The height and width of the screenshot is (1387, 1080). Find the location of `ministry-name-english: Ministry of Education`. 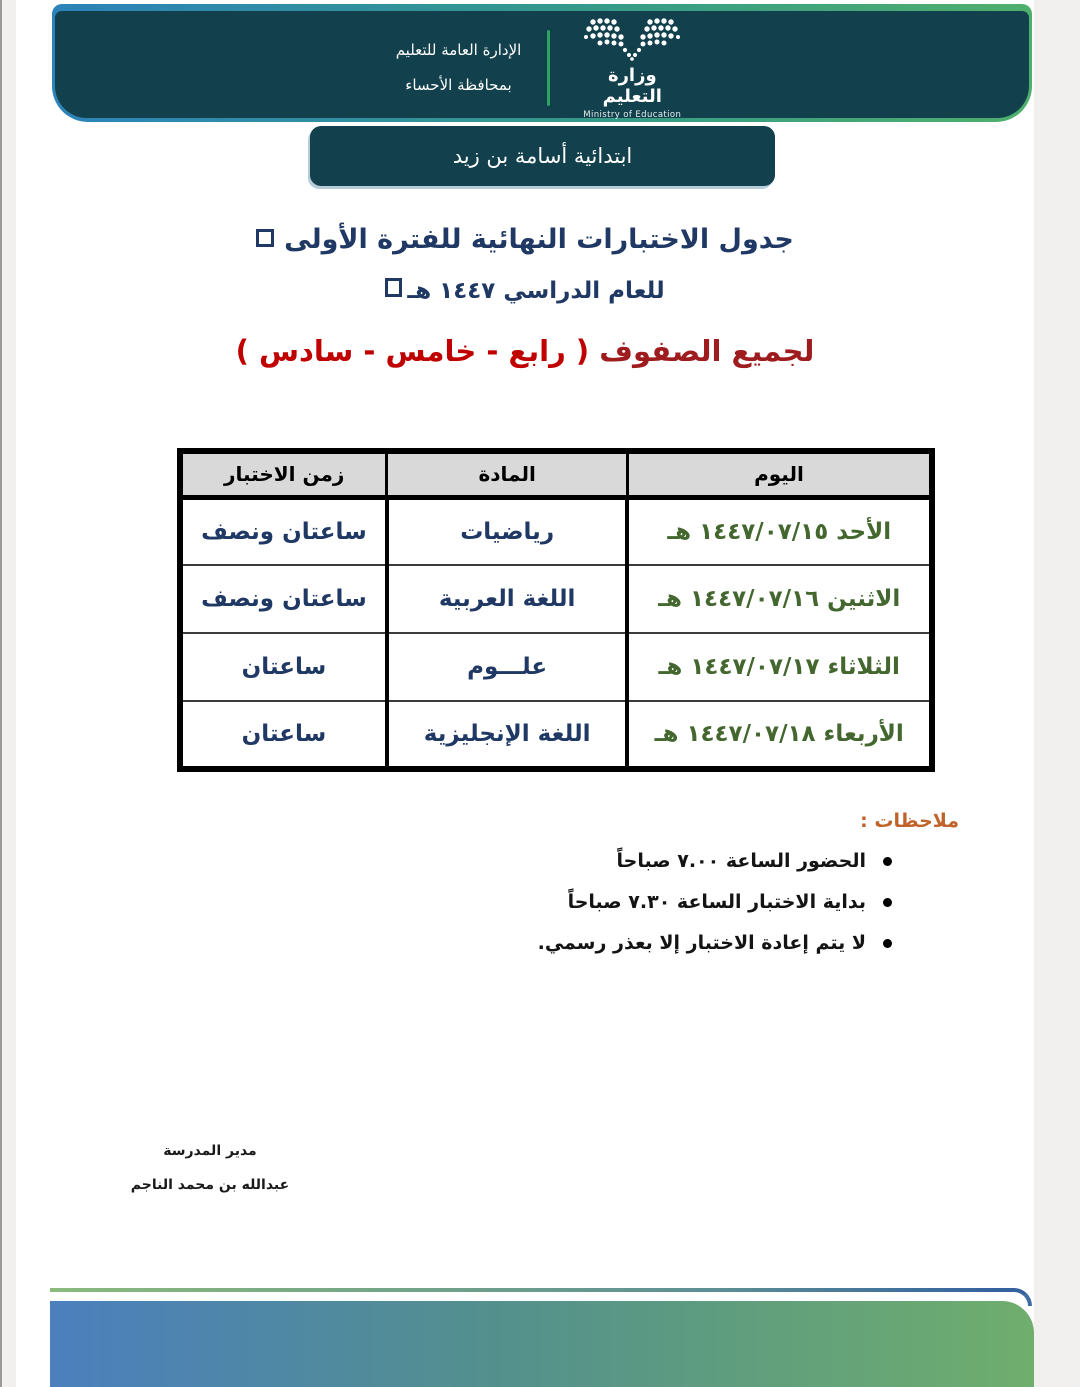

ministry-name-english: Ministry of Education is located at coordinates (632, 114).